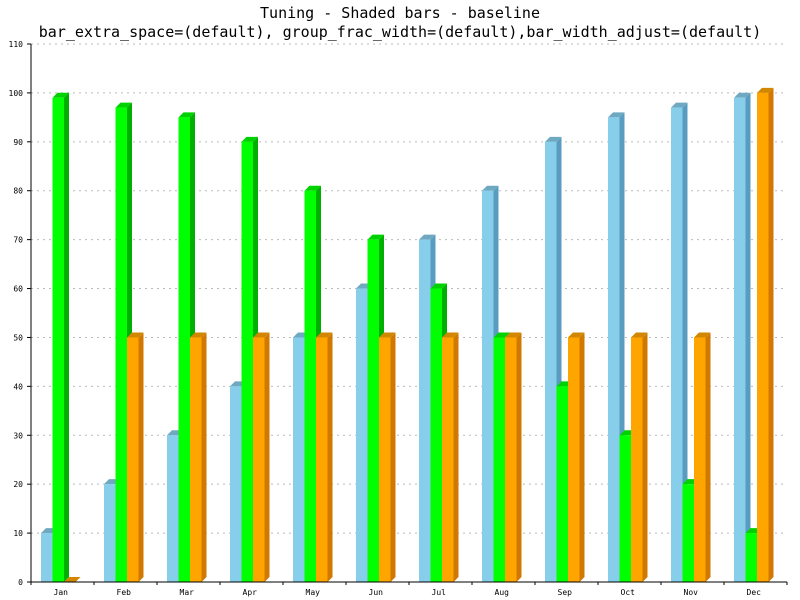 This screenshot has width=800, height=600. Describe the element at coordinates (61, 592) in the screenshot. I see `x-tick-label-jan: Jan` at that location.